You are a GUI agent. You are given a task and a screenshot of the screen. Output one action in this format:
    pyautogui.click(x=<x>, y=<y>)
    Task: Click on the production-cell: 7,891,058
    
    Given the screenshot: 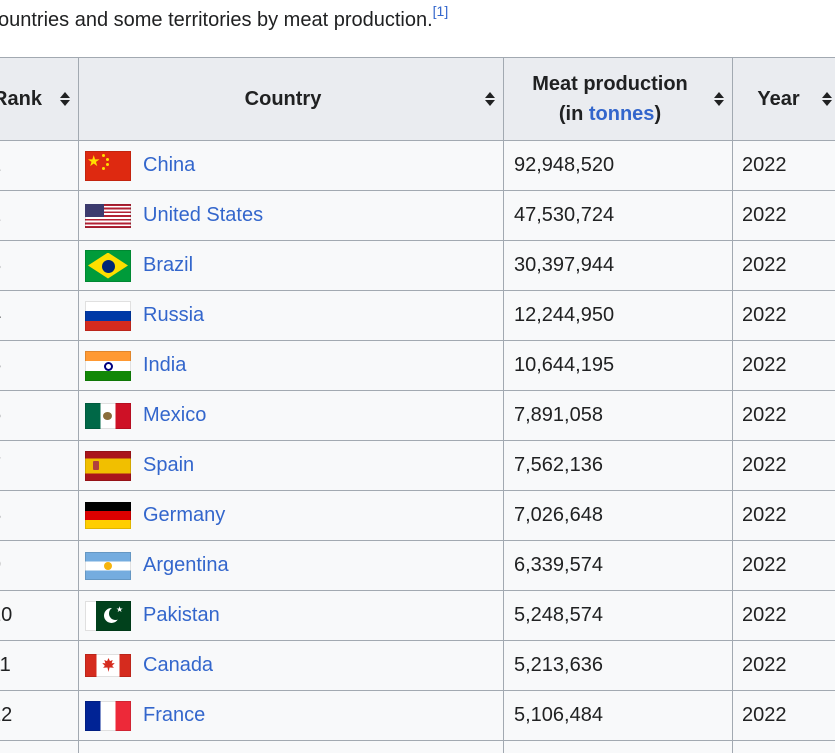 What is the action you would take?
    pyautogui.click(x=618, y=415)
    